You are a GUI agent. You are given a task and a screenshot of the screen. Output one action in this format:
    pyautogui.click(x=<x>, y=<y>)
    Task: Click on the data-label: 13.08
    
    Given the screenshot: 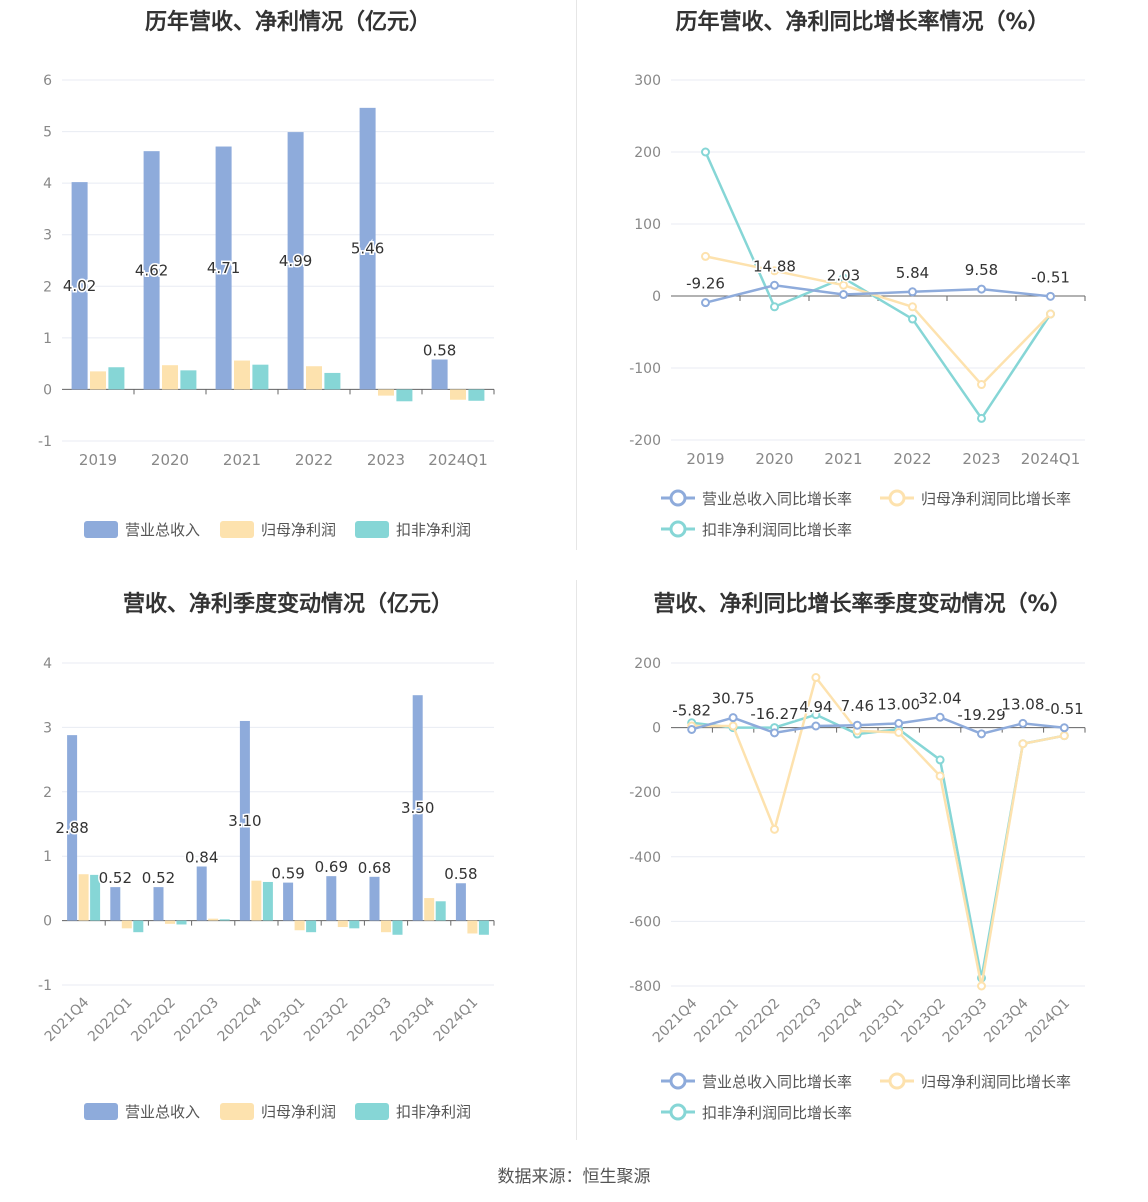 What is the action you would take?
    pyautogui.click(x=1022, y=704)
    